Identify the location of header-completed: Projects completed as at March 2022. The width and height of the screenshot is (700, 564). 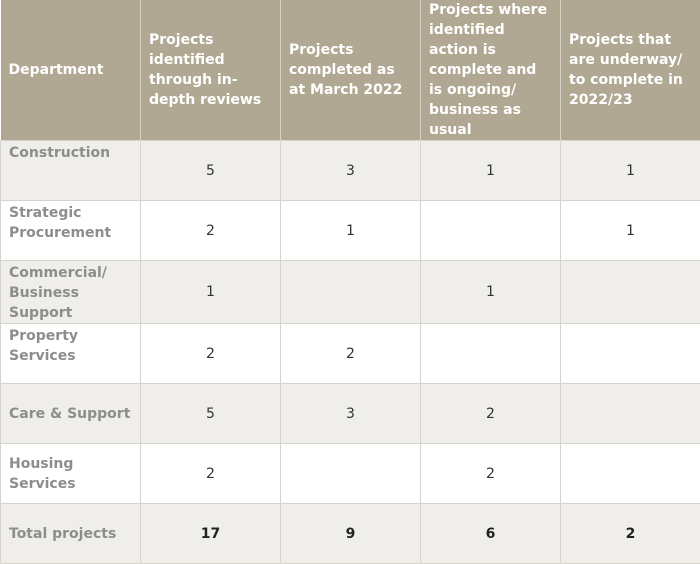
(351, 70).